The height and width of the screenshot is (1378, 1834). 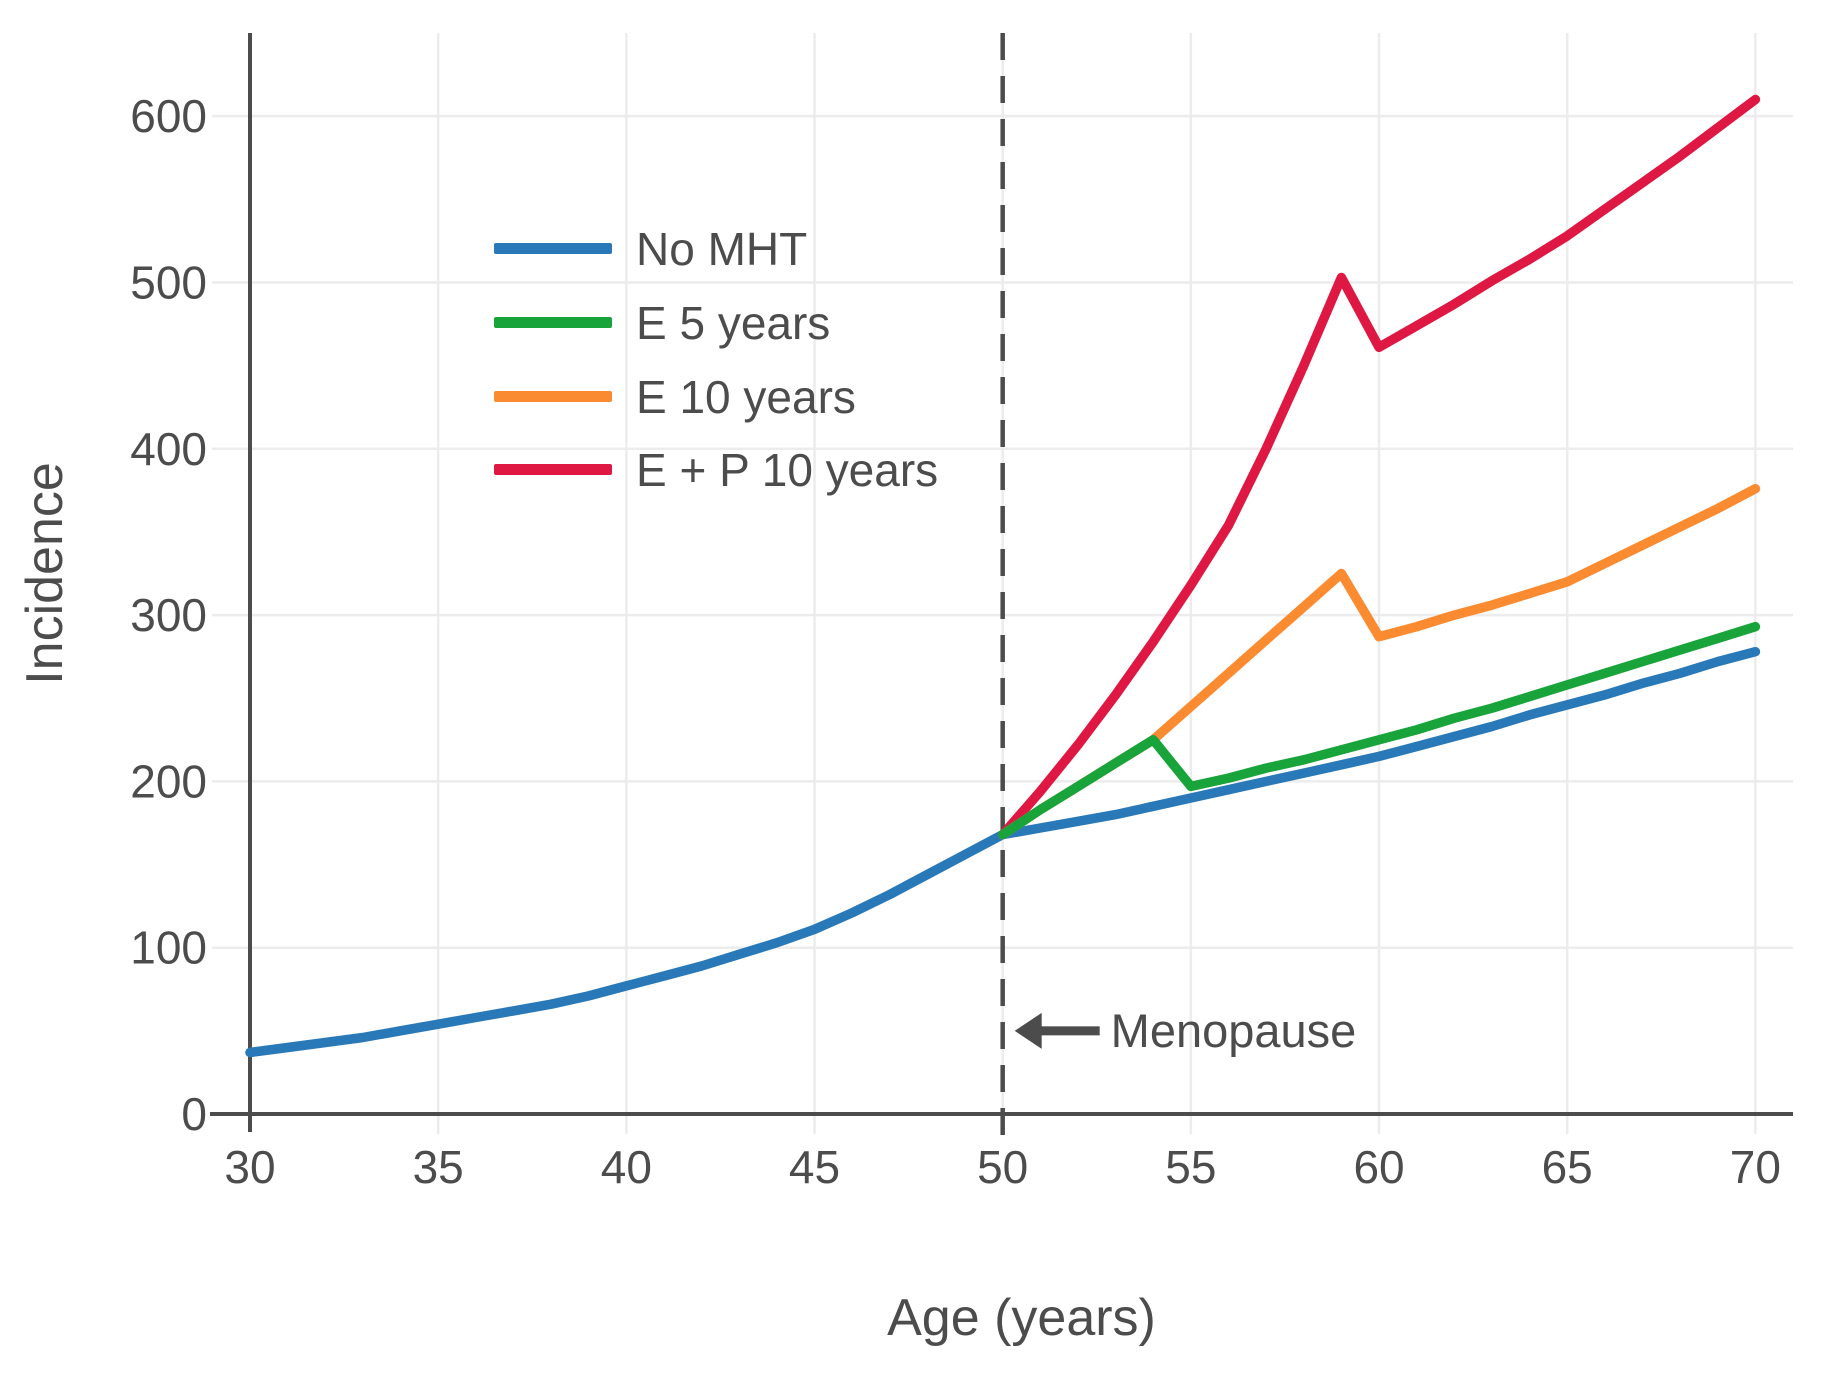 What do you see at coordinates (1190, 1167) in the screenshot?
I see `x-tick-label: 55` at bounding box center [1190, 1167].